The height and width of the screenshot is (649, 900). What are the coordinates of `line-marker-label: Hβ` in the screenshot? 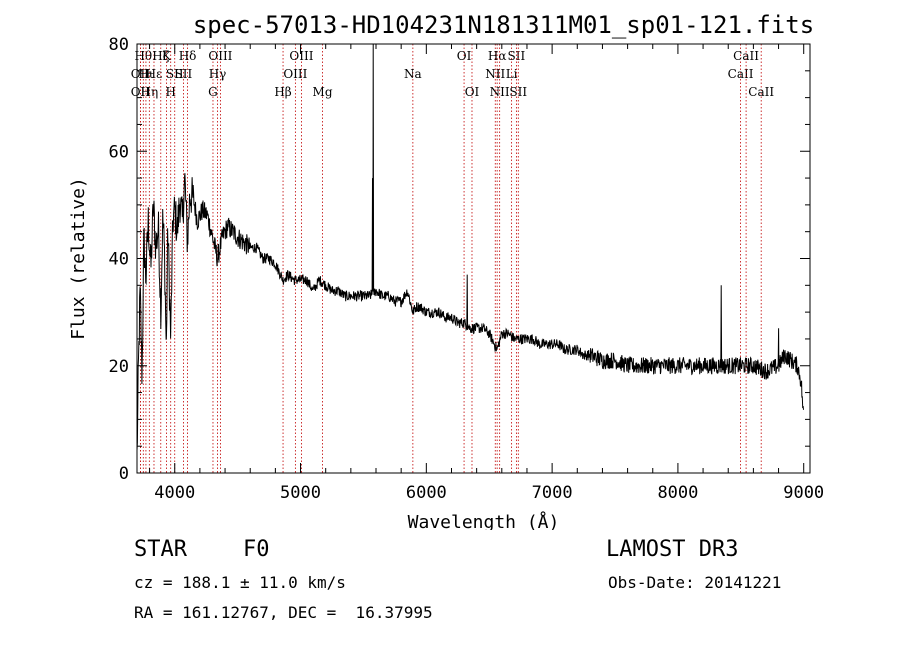 It's located at (282, 92).